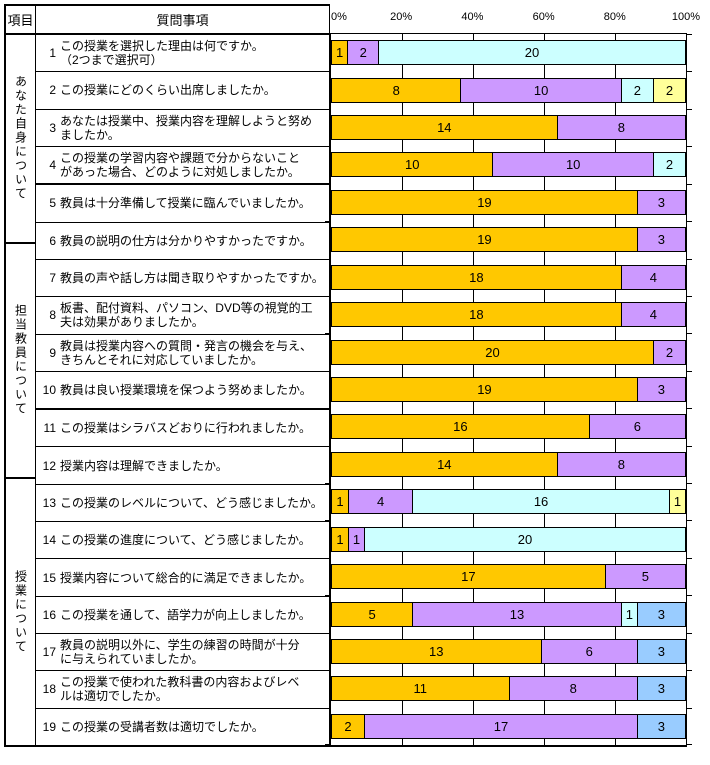 The height and width of the screenshot is (765, 710). What do you see at coordinates (636, 90) in the screenshot?
I see `bar-segment-turquoise: 2` at bounding box center [636, 90].